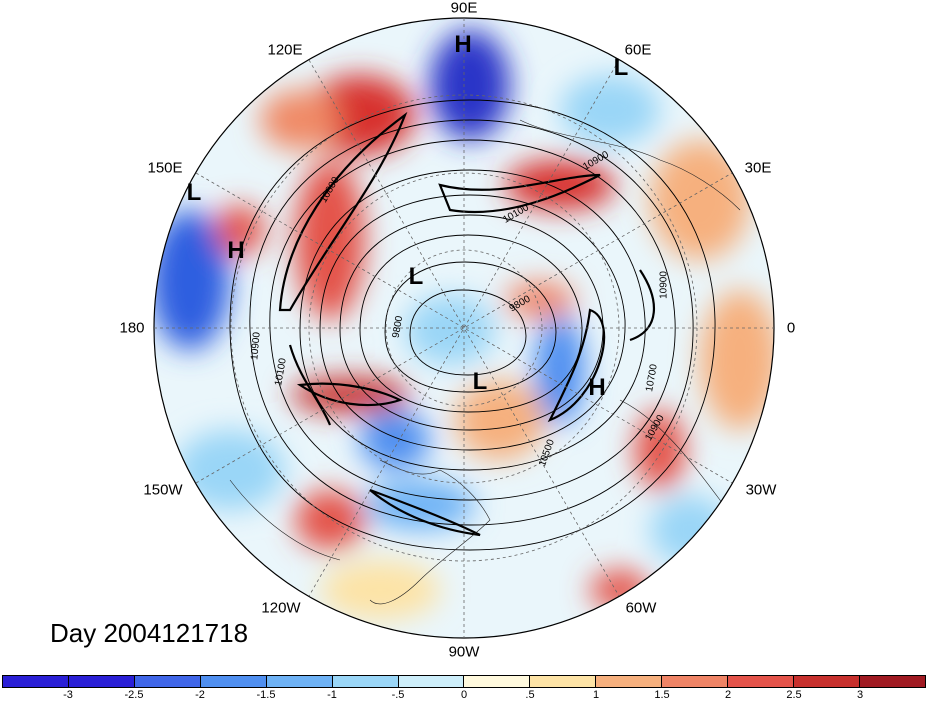  What do you see at coordinates (464, 652) in the screenshot?
I see `lon-label-90w: 90W` at bounding box center [464, 652].